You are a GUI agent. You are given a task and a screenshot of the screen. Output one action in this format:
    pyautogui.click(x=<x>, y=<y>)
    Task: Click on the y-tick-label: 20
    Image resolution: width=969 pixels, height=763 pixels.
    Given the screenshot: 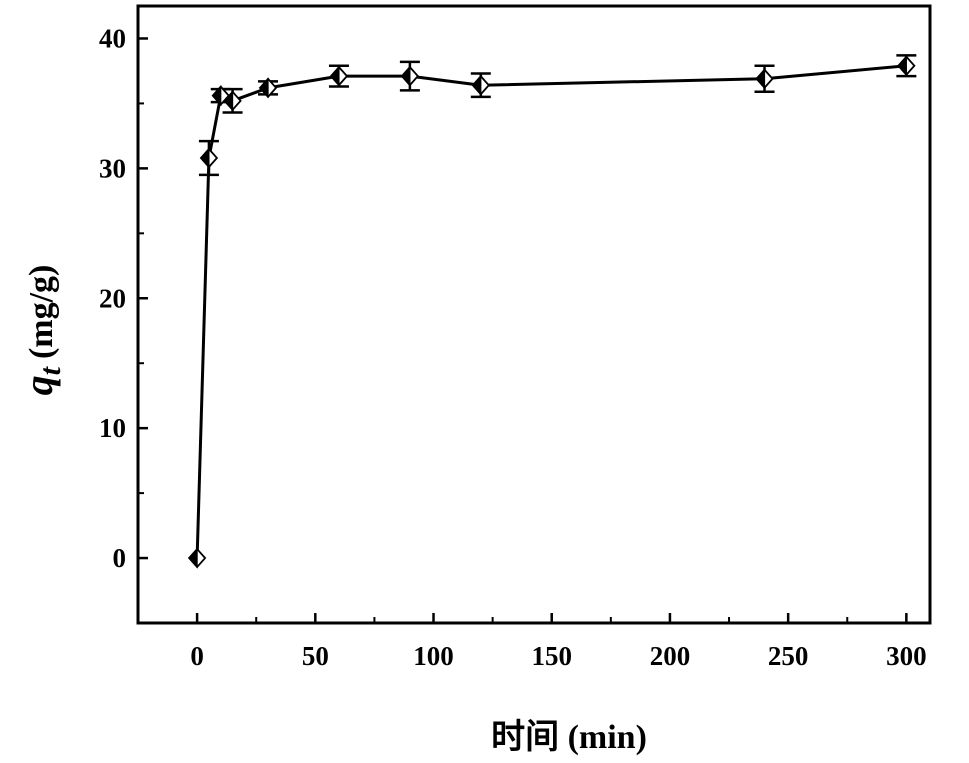 What is the action you would take?
    pyautogui.click(x=112, y=298)
    